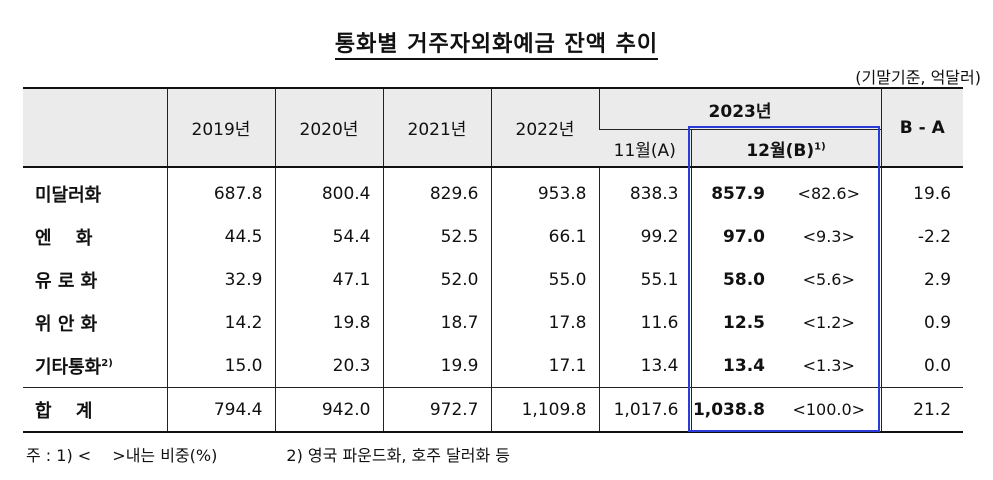 The width and height of the screenshot is (993, 480). Describe the element at coordinates (644, 322) in the screenshot. I see `value-cell: 11.6` at that location.